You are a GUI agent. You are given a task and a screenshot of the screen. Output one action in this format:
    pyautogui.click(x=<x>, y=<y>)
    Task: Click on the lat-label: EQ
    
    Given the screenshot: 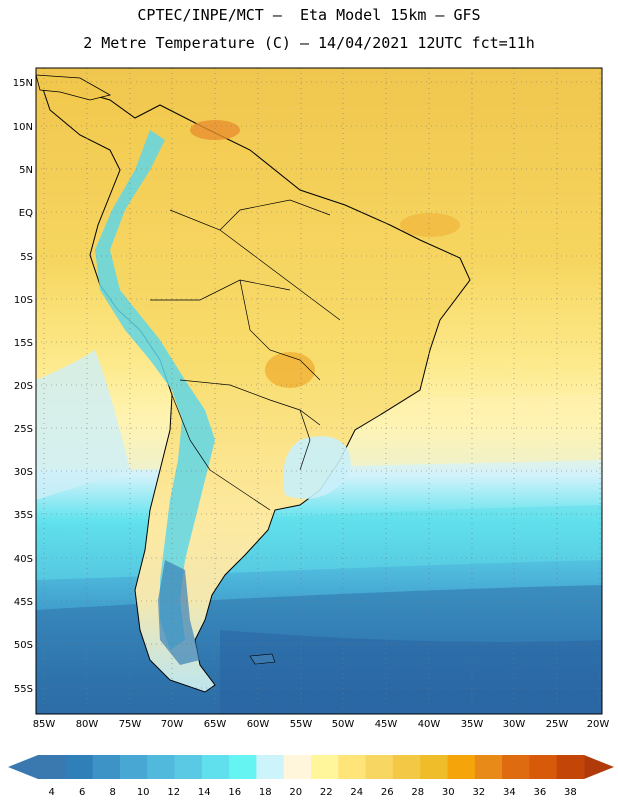 What is the action you would take?
    pyautogui.click(x=26, y=213)
    